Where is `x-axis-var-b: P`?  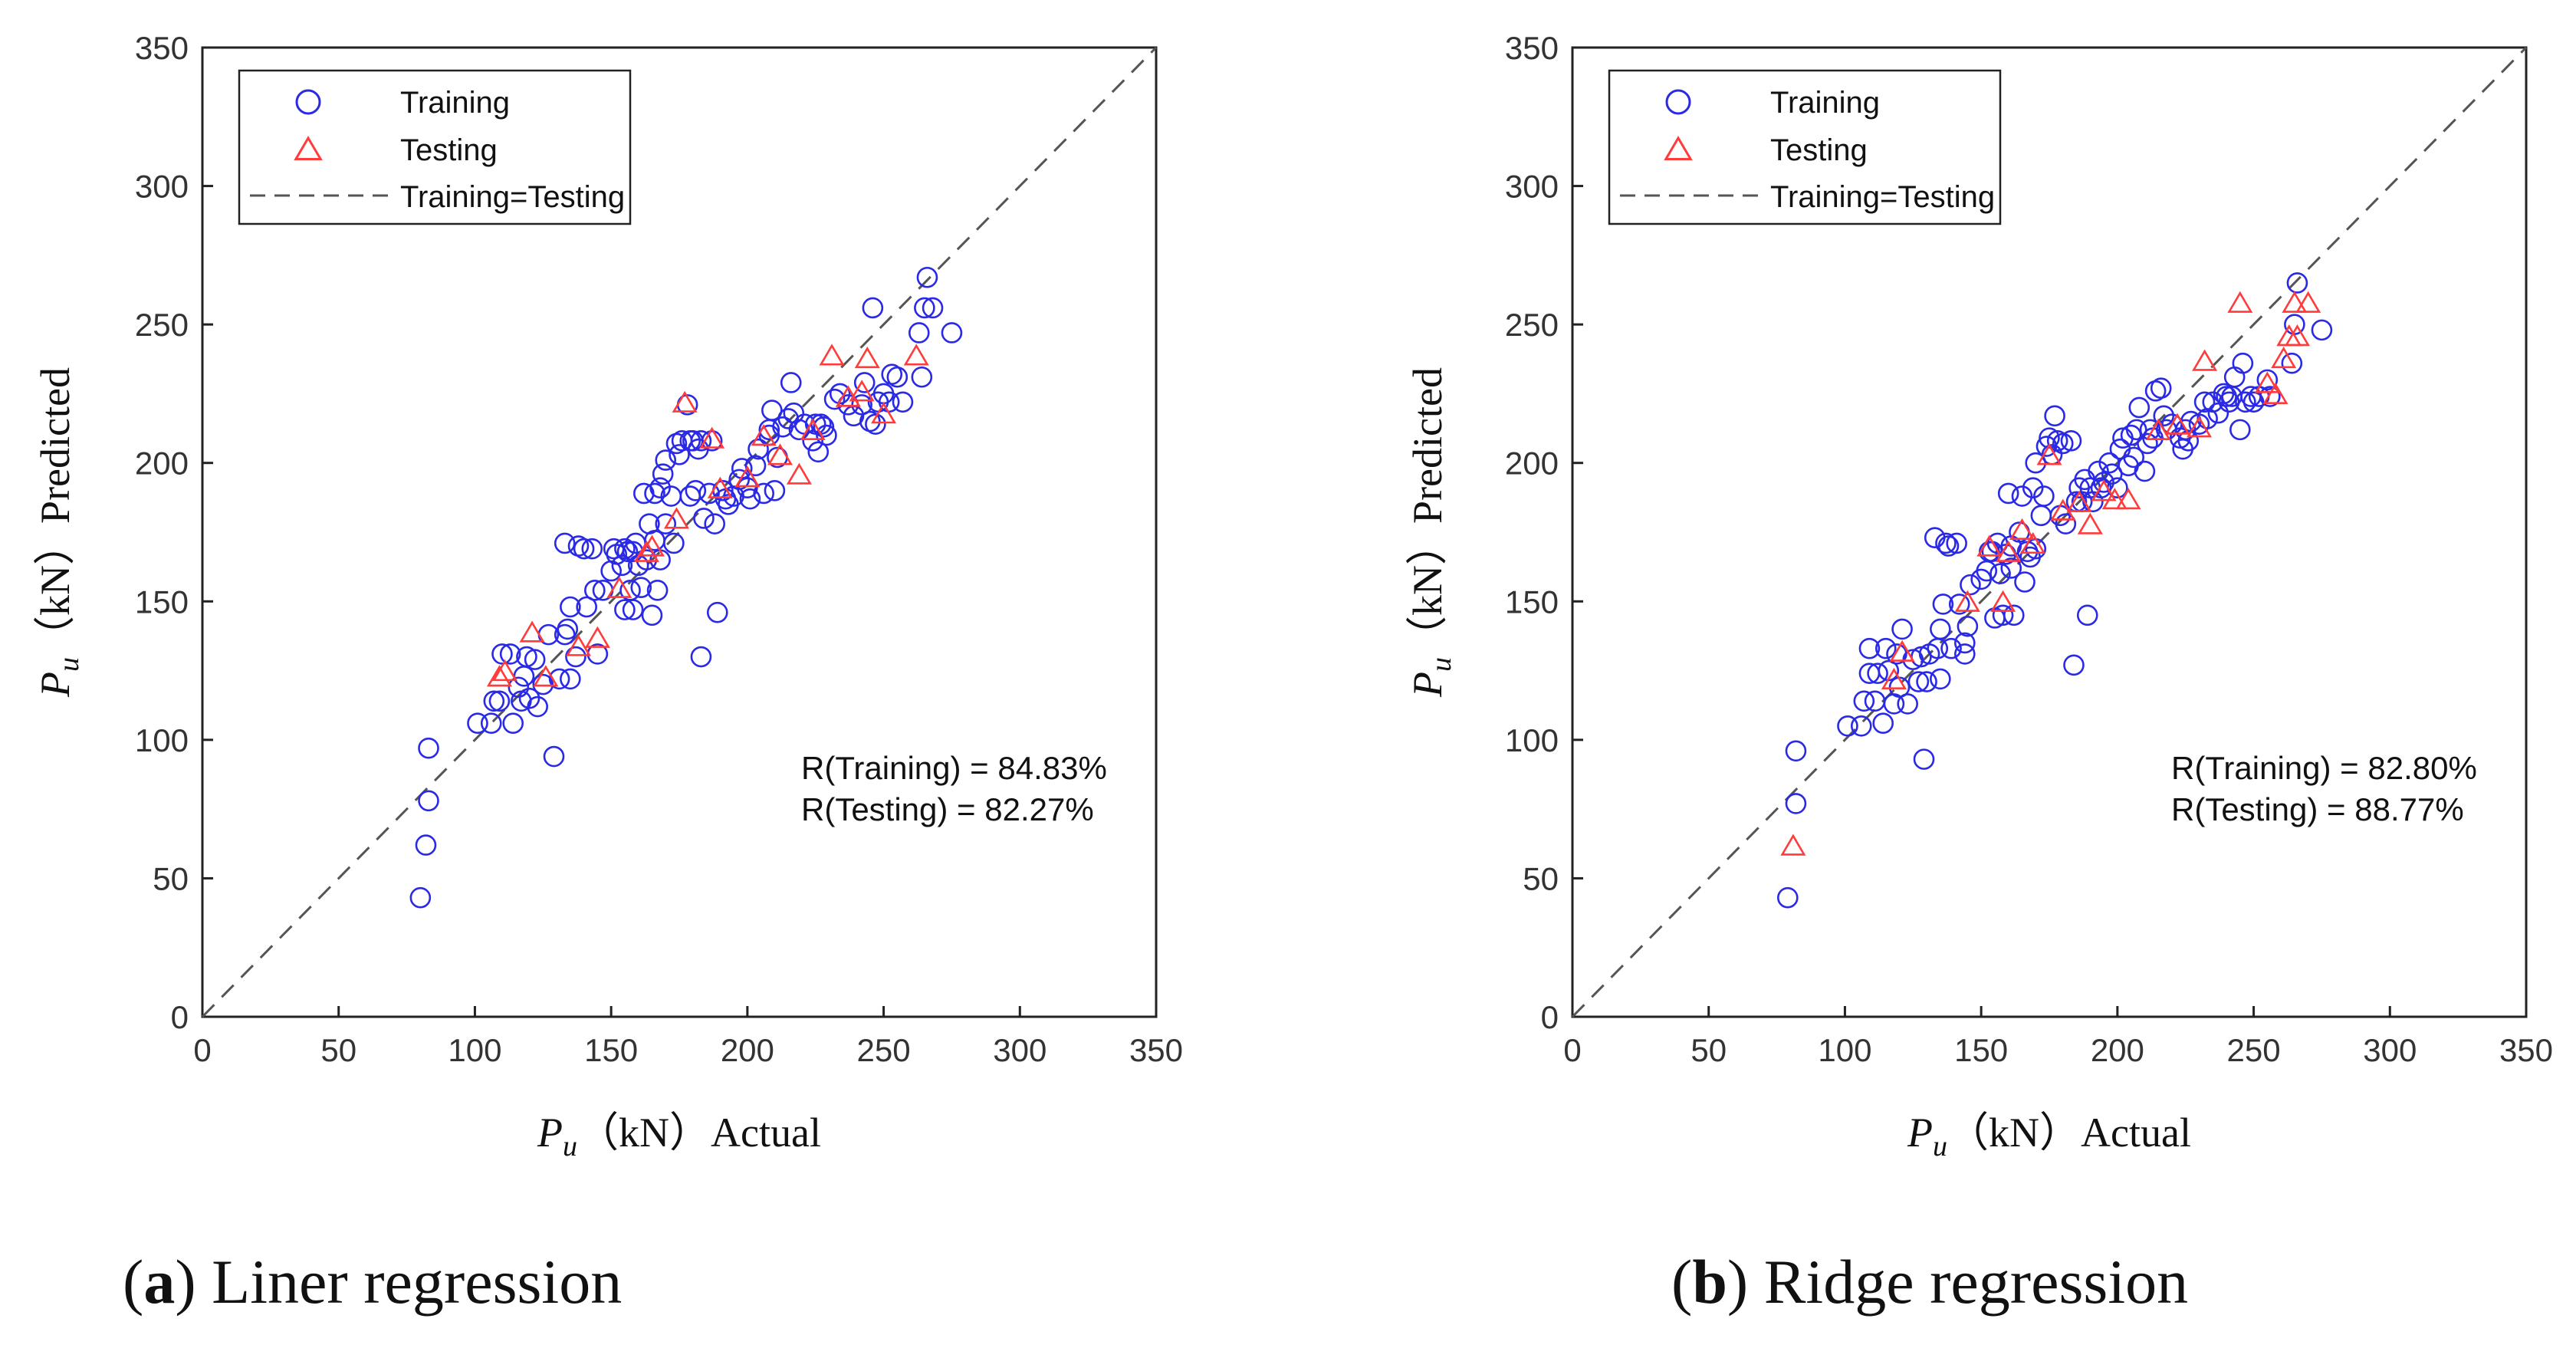 x-axis-var-b: P is located at coordinates (1920, 1133).